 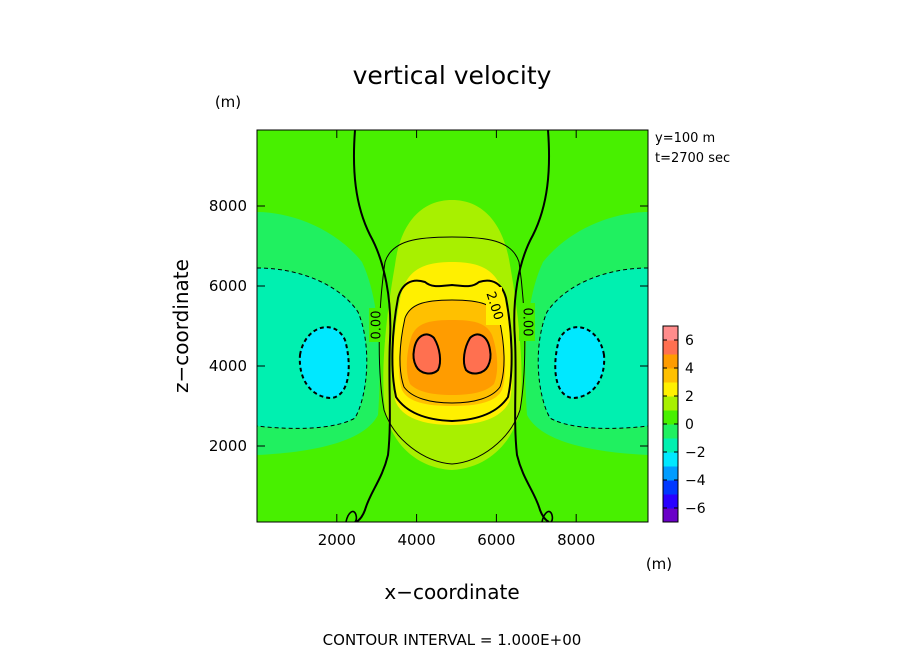 I want to click on colorbar-tick-label: −6, so click(x=695, y=509).